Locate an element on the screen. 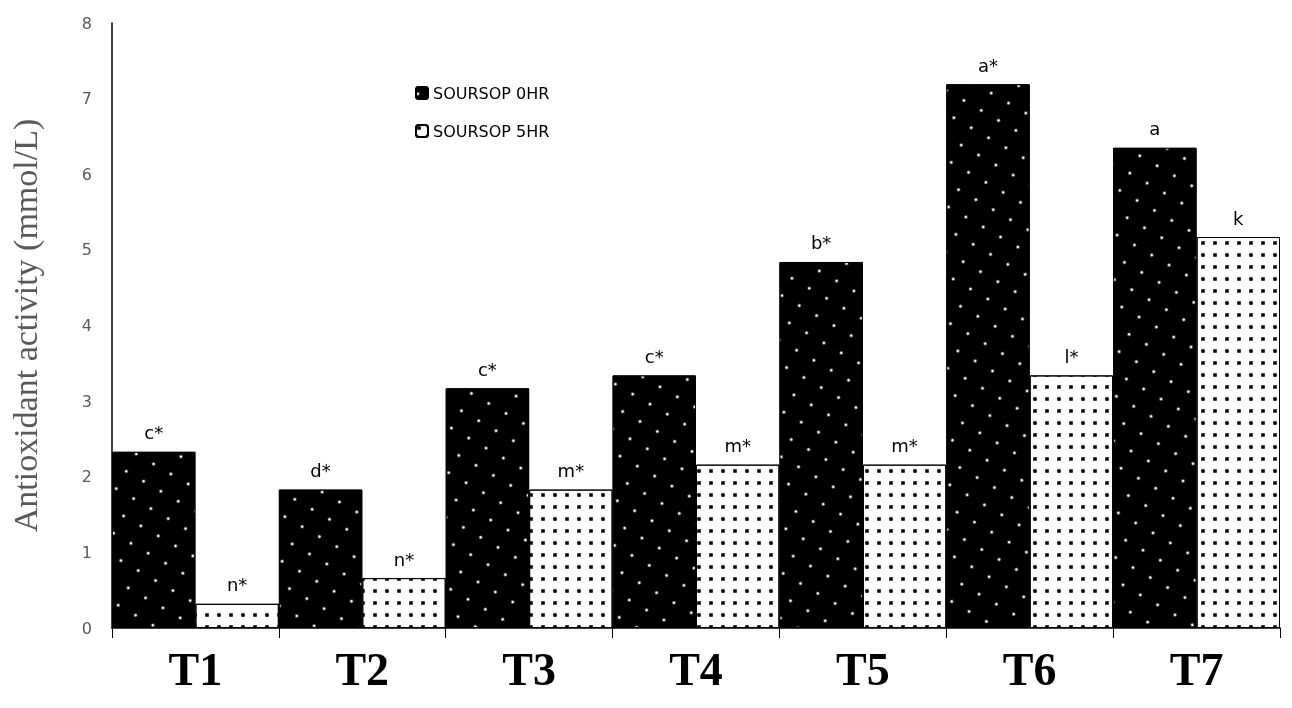 This screenshot has height=708, width=1292. annotation: l* is located at coordinates (1071, 356).